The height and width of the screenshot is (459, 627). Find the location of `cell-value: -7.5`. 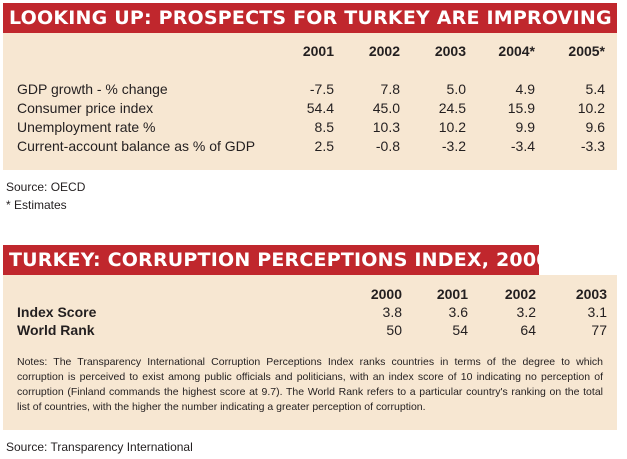

cell-value: -7.5 is located at coordinates (321, 89).